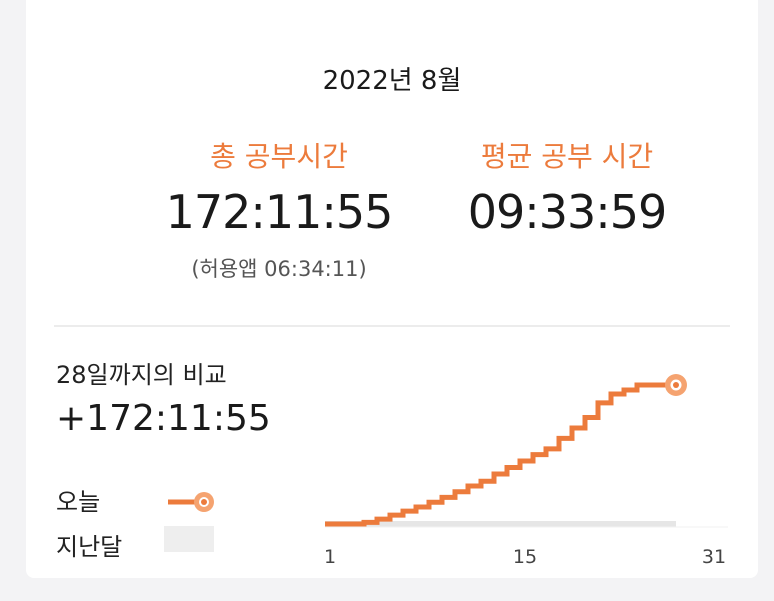 The image size is (774, 601). Describe the element at coordinates (500, 454) in the screenshot. I see `today-series-line` at that location.